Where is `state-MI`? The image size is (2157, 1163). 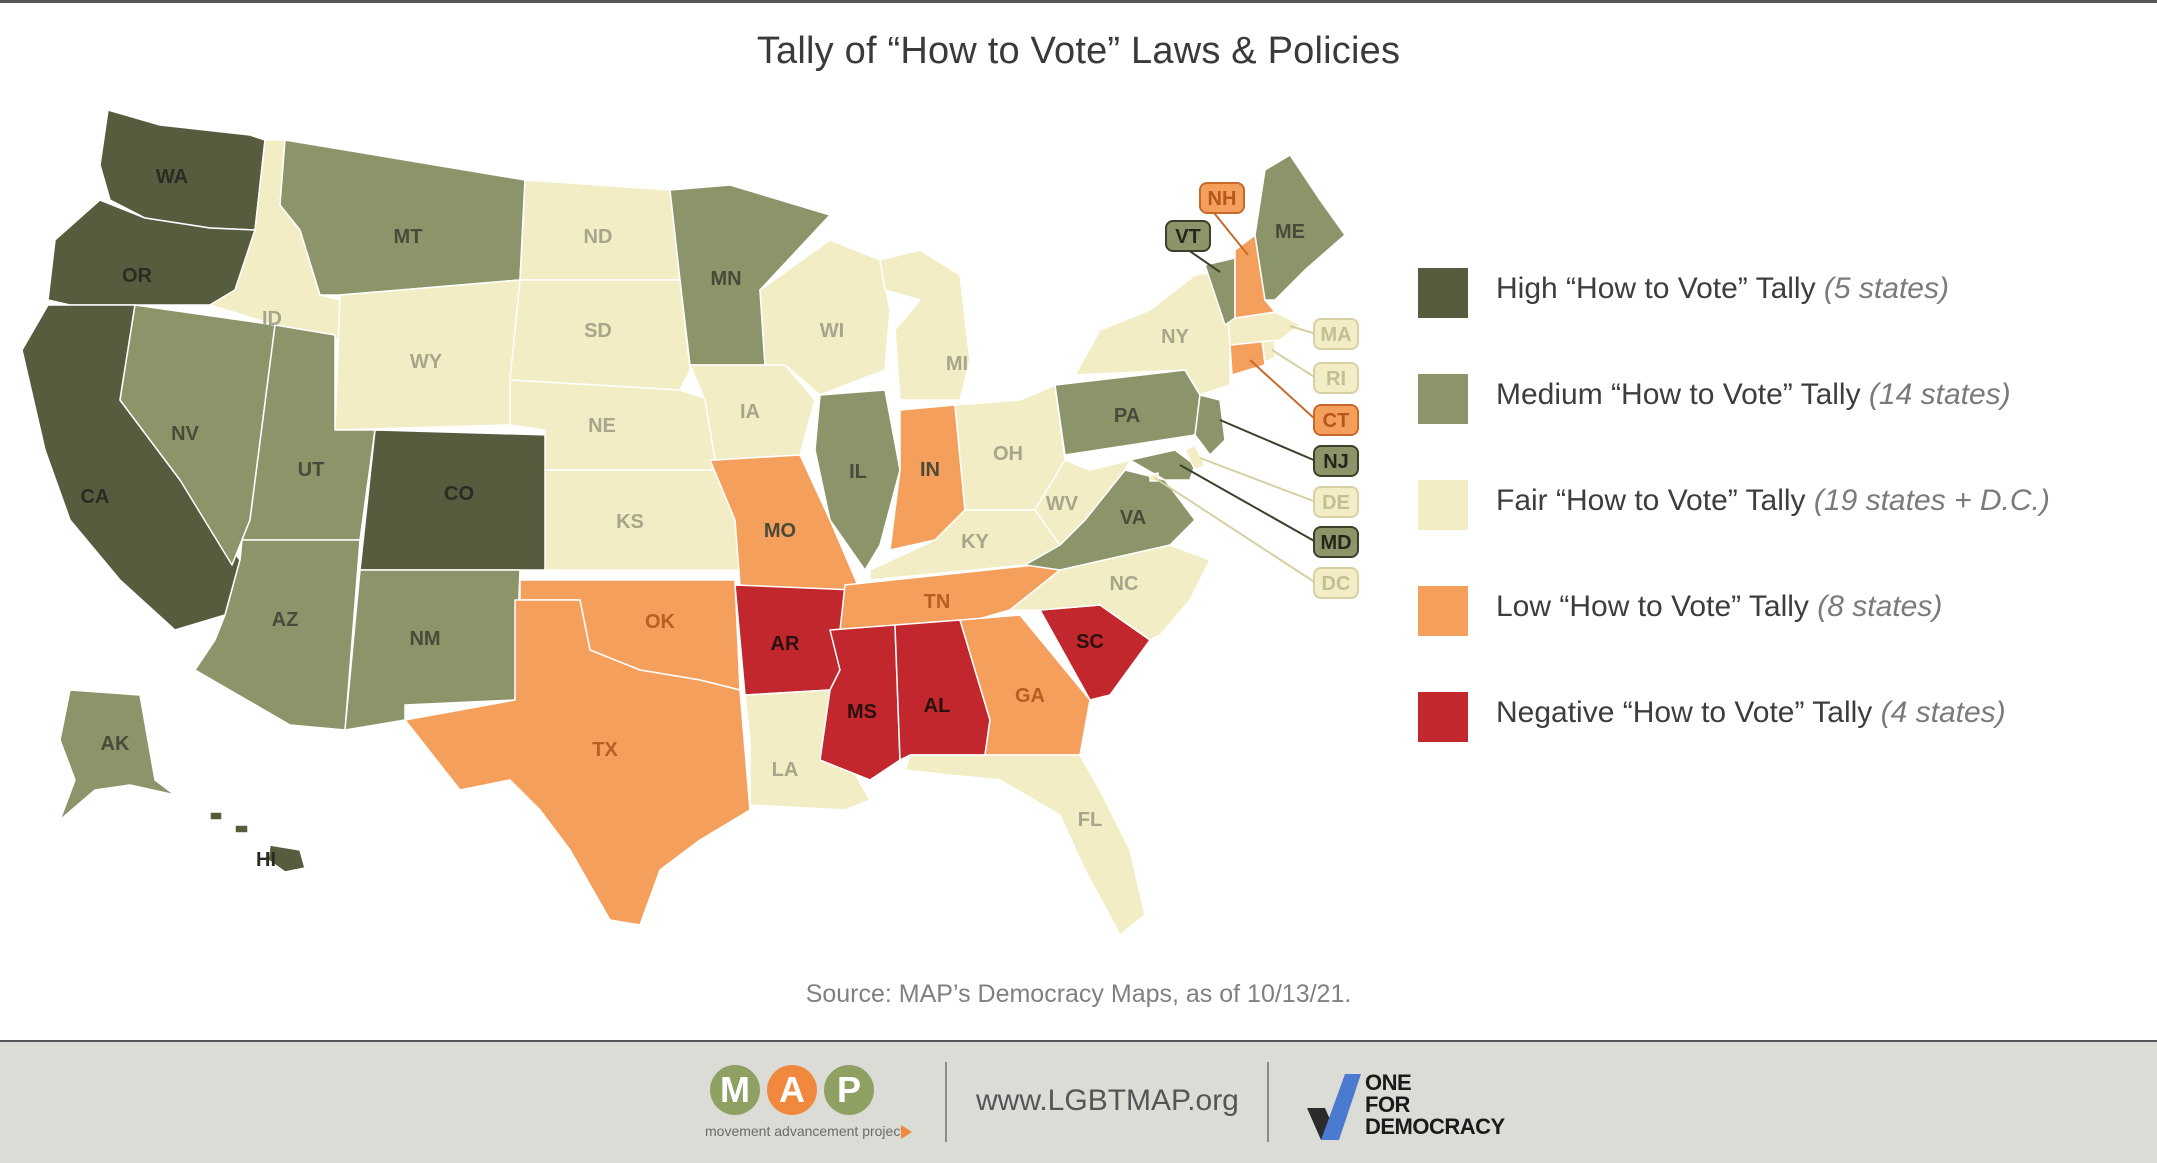 state-MI is located at coordinates (925, 325).